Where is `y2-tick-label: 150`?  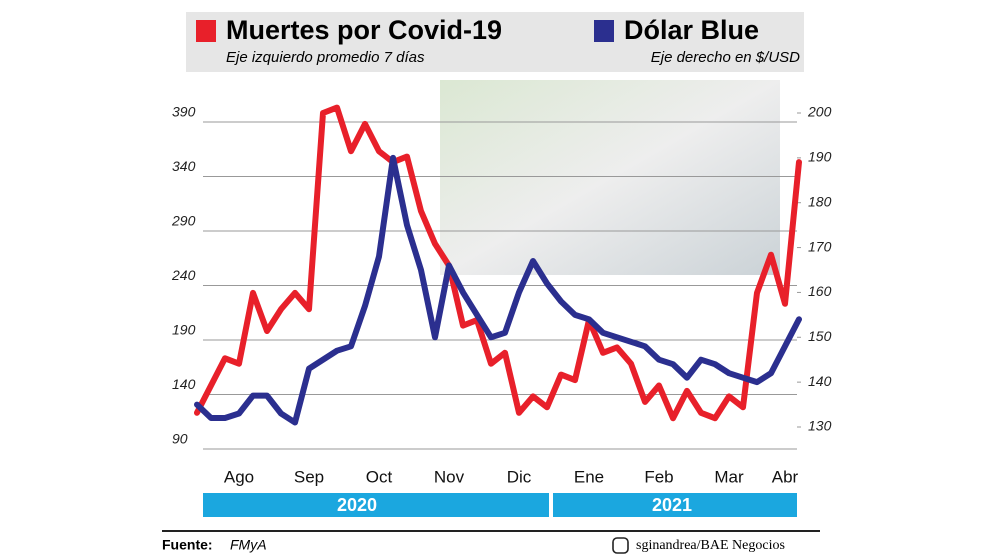 y2-tick-label: 150 is located at coordinates (820, 336).